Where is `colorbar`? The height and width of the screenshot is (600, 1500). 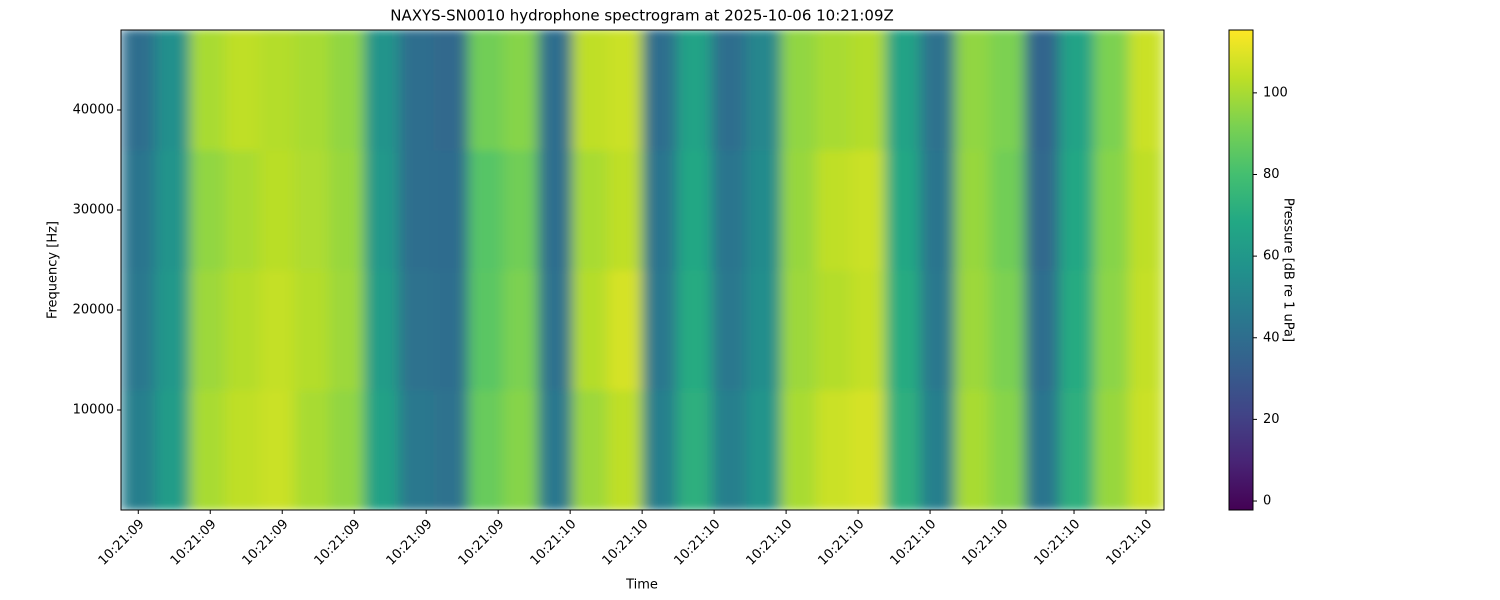 colorbar is located at coordinates (1241, 270).